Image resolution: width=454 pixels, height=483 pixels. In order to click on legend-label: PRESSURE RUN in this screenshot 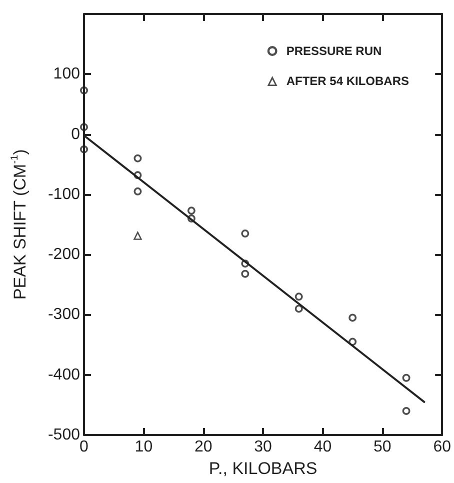, I will do `click(334, 51)`.